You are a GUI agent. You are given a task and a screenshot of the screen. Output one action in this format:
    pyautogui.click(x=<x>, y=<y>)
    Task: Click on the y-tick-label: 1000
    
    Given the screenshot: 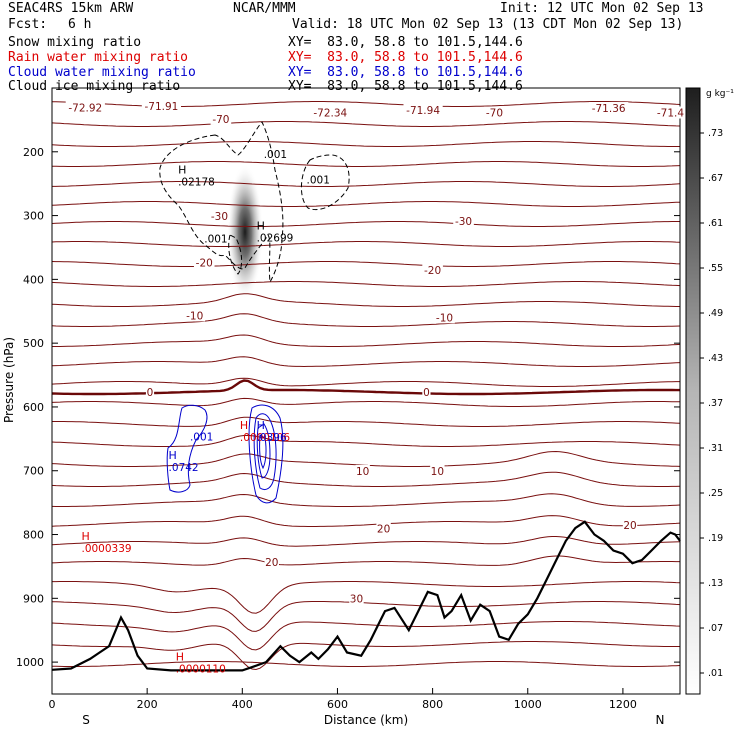 What is the action you would take?
    pyautogui.click(x=30, y=662)
    